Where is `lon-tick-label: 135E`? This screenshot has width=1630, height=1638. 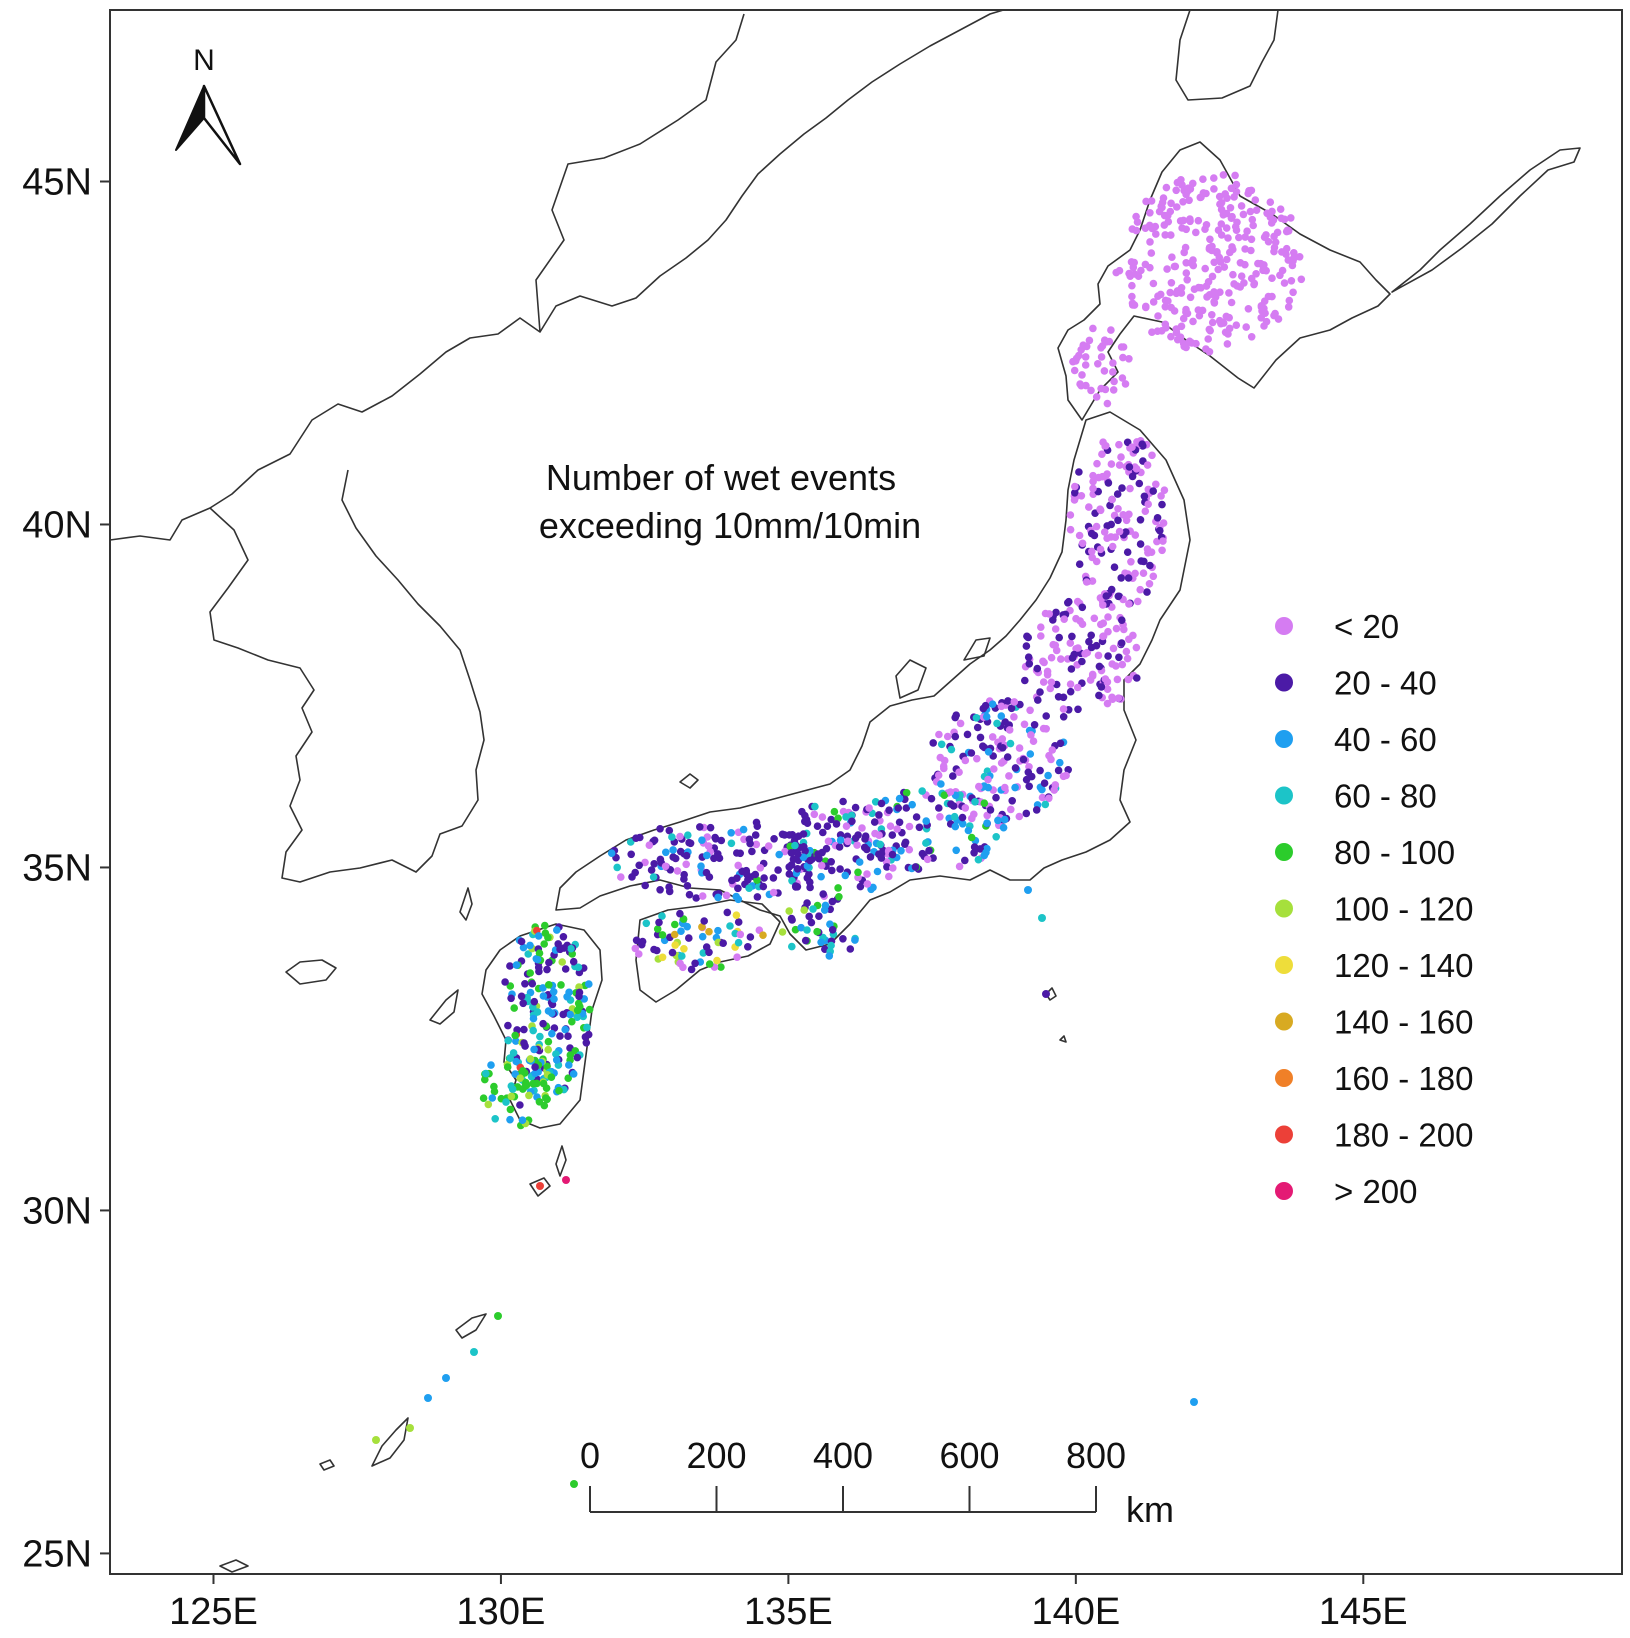
lon-tick-label: 135E is located at coordinates (788, 1612).